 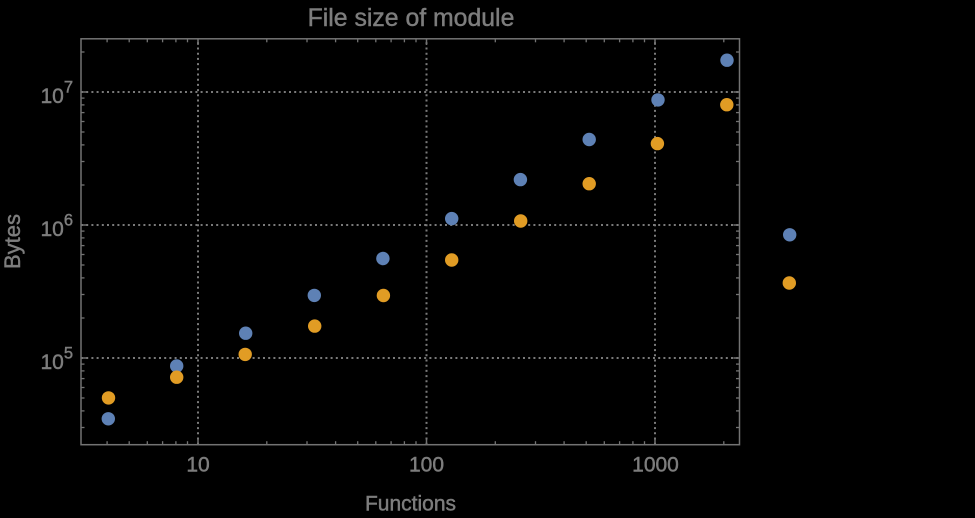 I want to click on svg-text: Bytes, so click(x=12, y=241).